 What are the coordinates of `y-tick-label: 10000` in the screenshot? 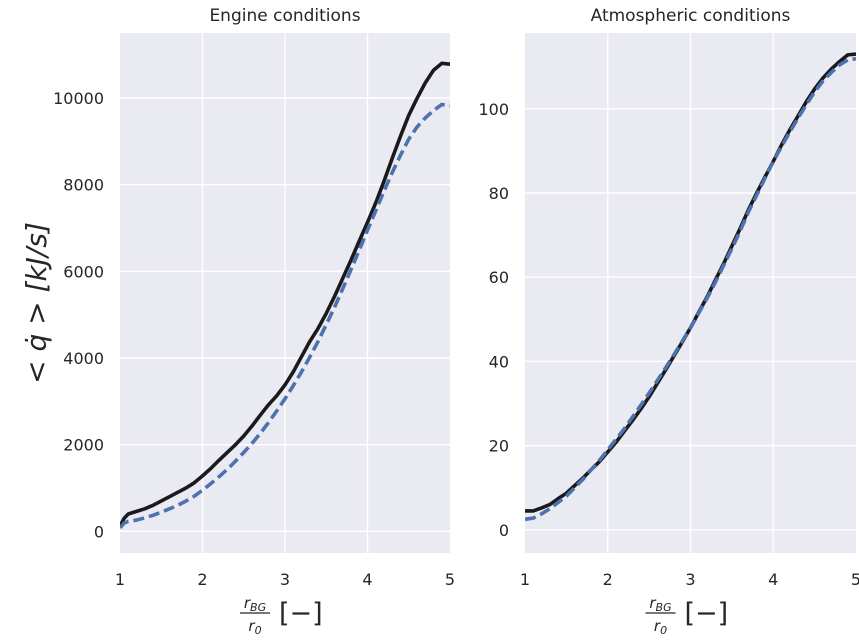 It's located at (78, 98).